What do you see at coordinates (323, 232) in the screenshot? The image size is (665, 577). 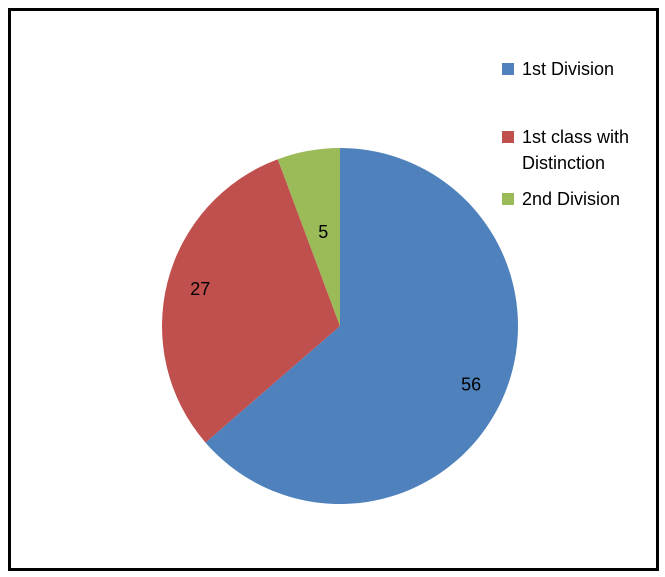 I see `data-label: 5` at bounding box center [323, 232].